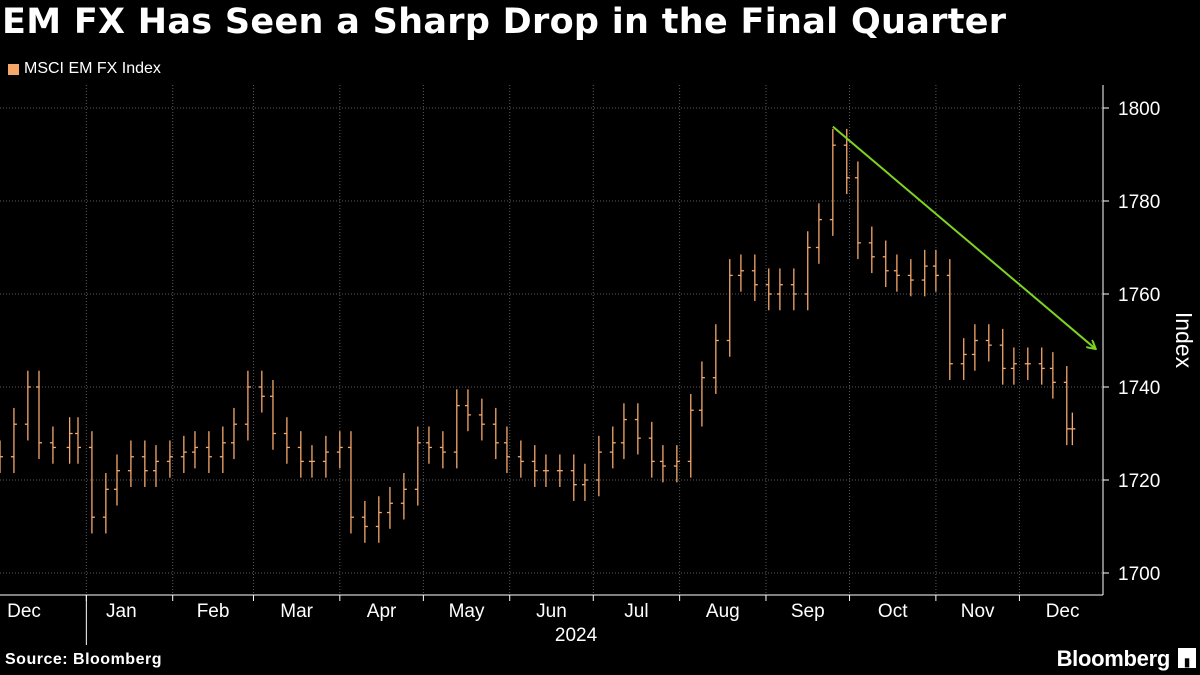 This screenshot has height=675, width=1200. I want to click on trend-arrow, so click(963, 237).